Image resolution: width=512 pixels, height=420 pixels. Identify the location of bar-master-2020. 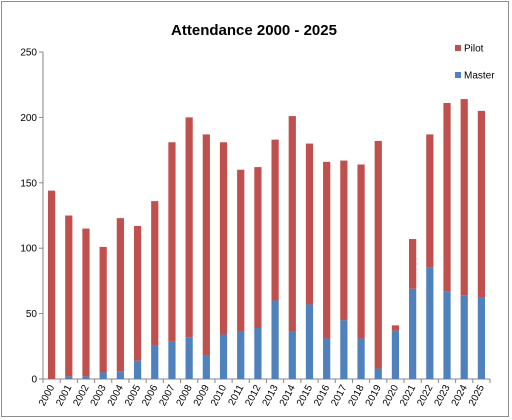
(395, 354).